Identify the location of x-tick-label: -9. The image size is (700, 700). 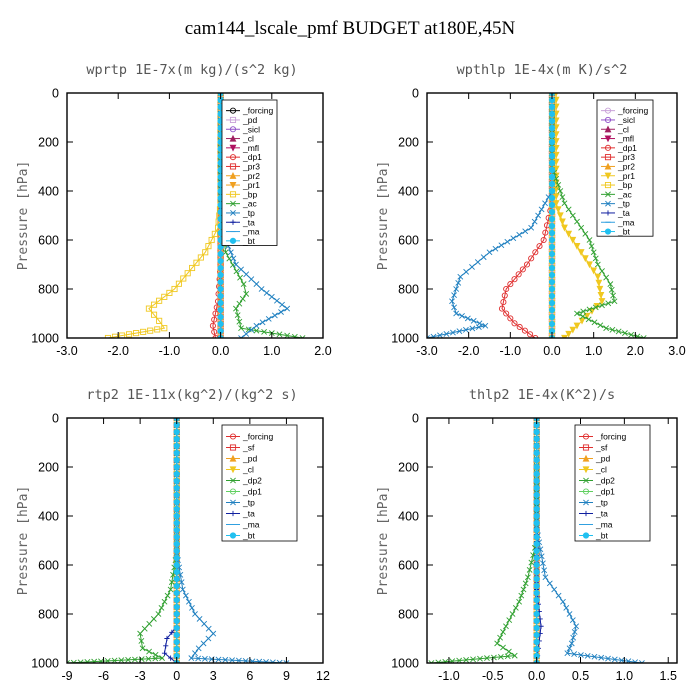
(66, 676).